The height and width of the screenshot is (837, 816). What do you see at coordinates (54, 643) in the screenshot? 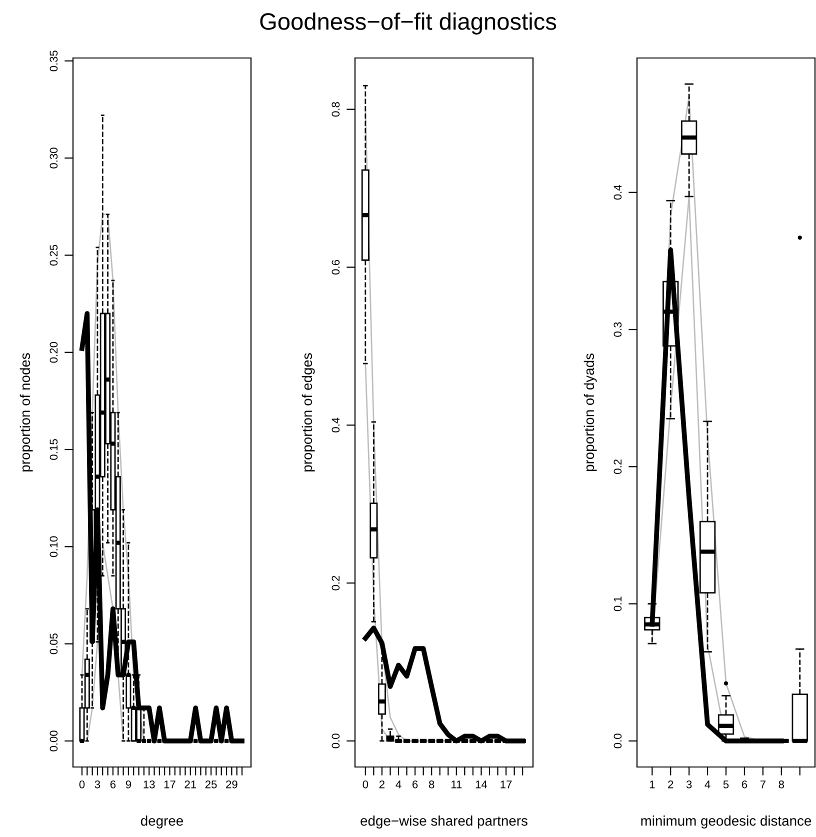
I see `y-tick-label: 0.05` at bounding box center [54, 643].